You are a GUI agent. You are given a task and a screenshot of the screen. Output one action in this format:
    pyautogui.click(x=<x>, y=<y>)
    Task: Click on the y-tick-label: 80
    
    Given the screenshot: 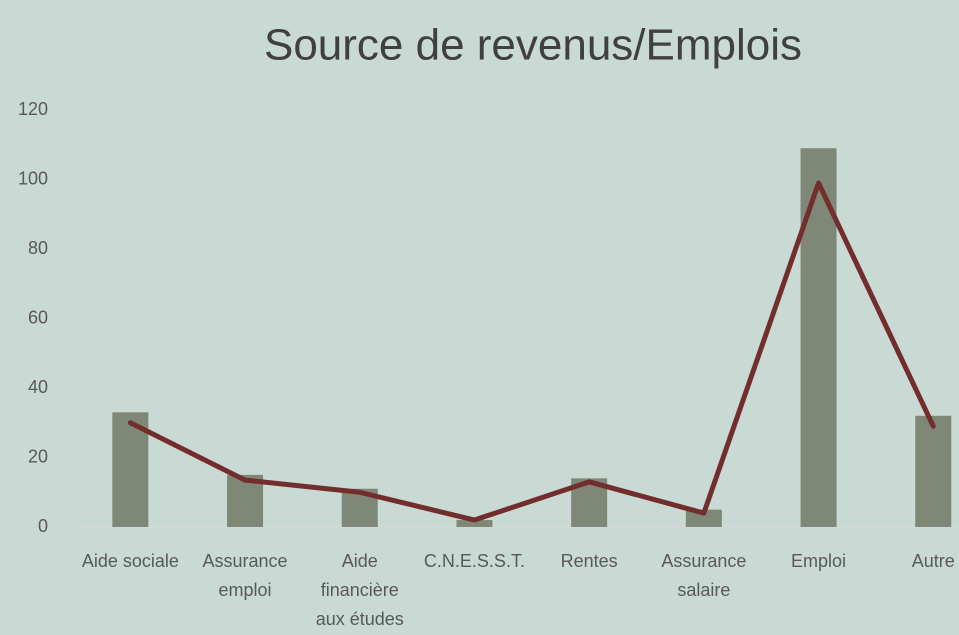 What is the action you would take?
    pyautogui.click(x=38, y=248)
    